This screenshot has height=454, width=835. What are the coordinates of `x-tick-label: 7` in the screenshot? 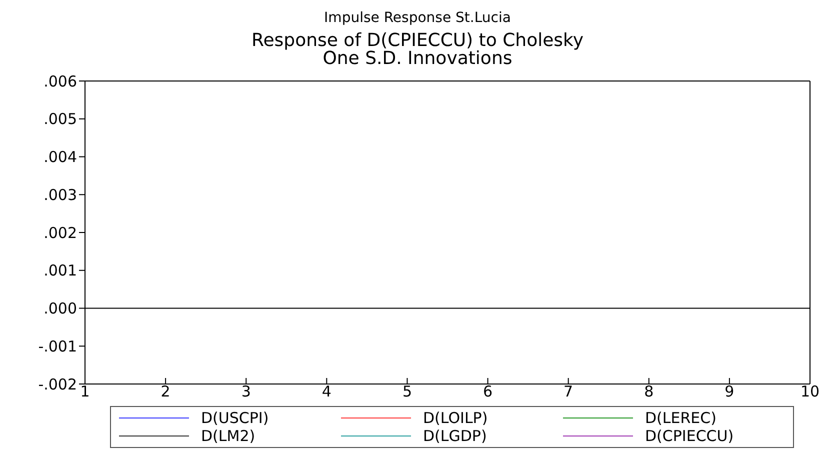 It's located at (569, 391).